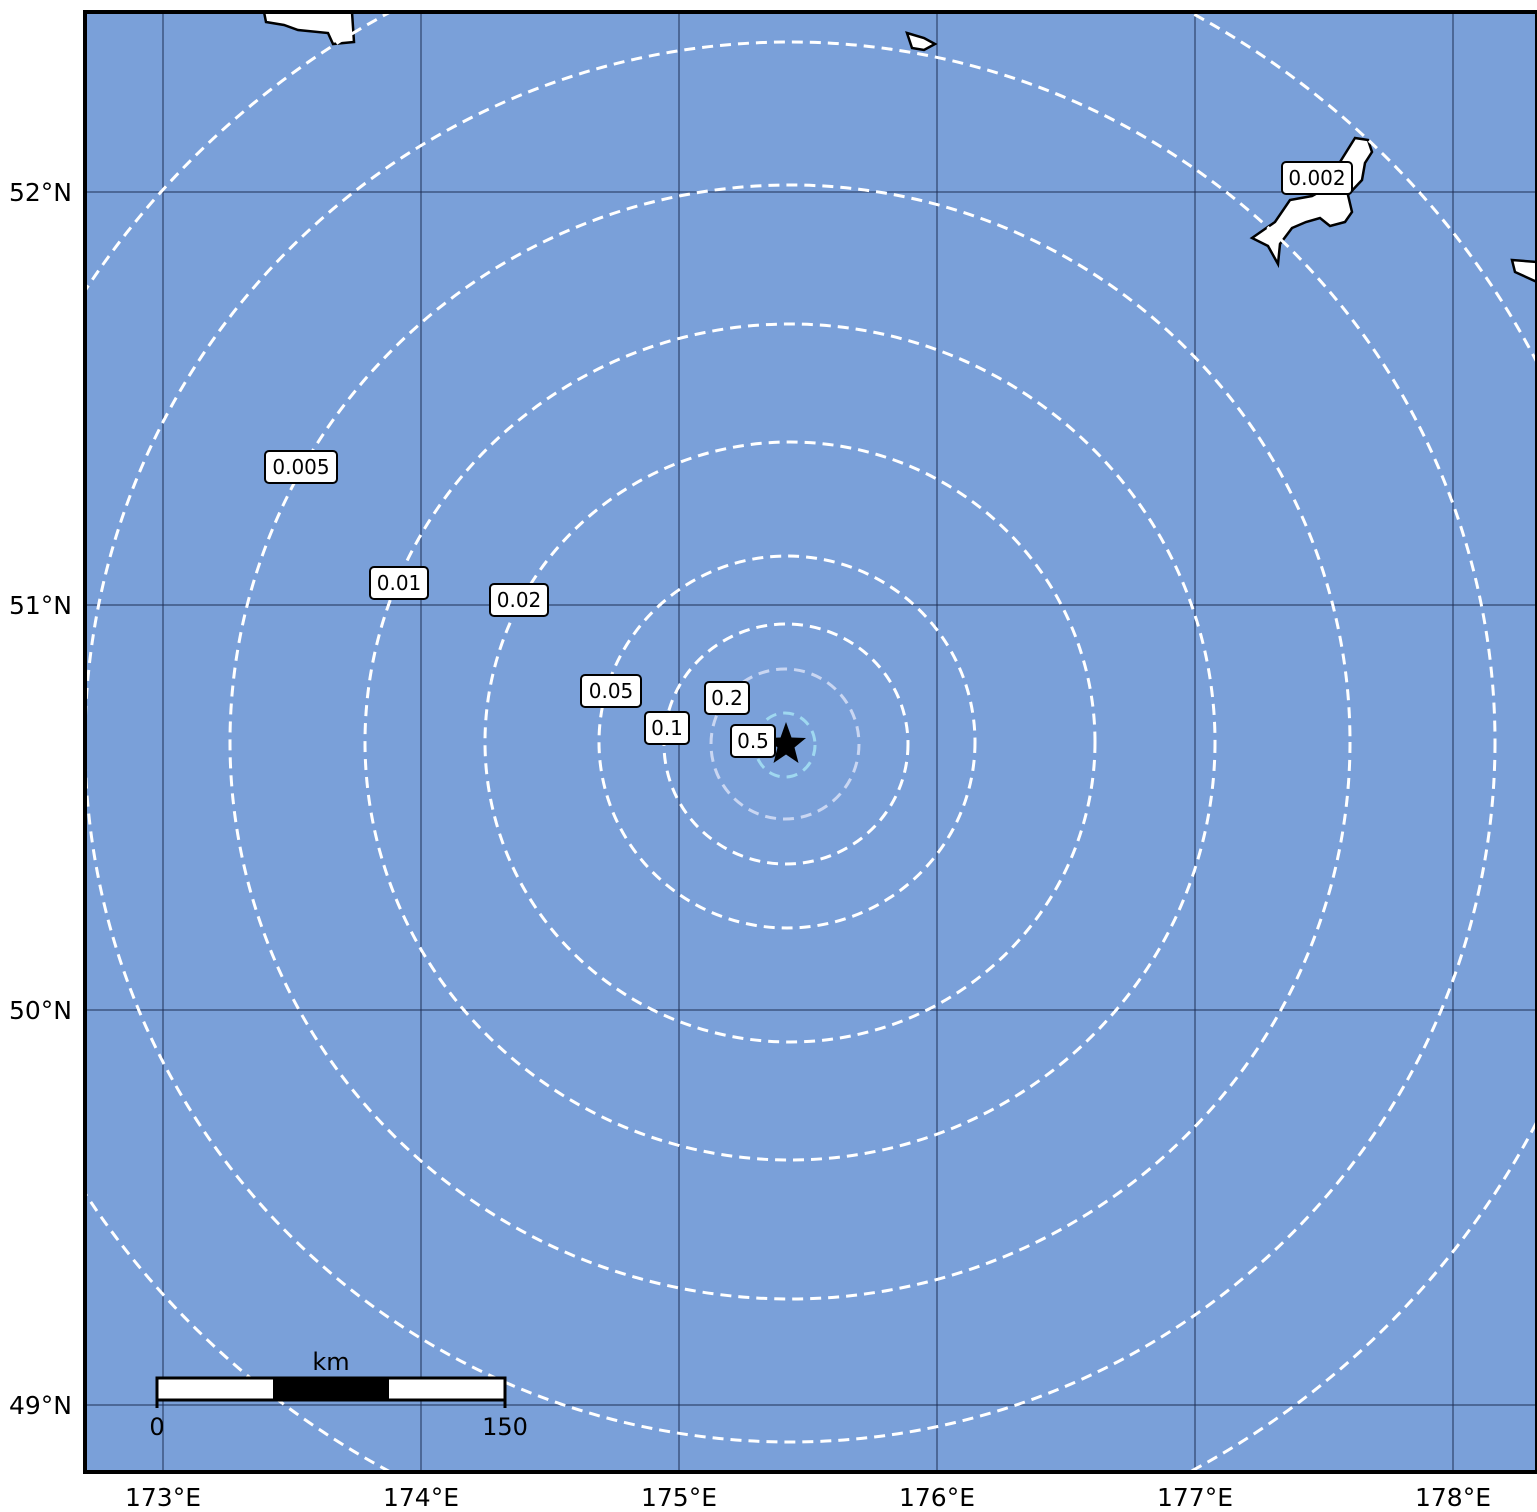 The width and height of the screenshot is (1537, 1512). What do you see at coordinates (679, 1497) in the screenshot?
I see `longitude-tick-label: 175°E` at bounding box center [679, 1497].